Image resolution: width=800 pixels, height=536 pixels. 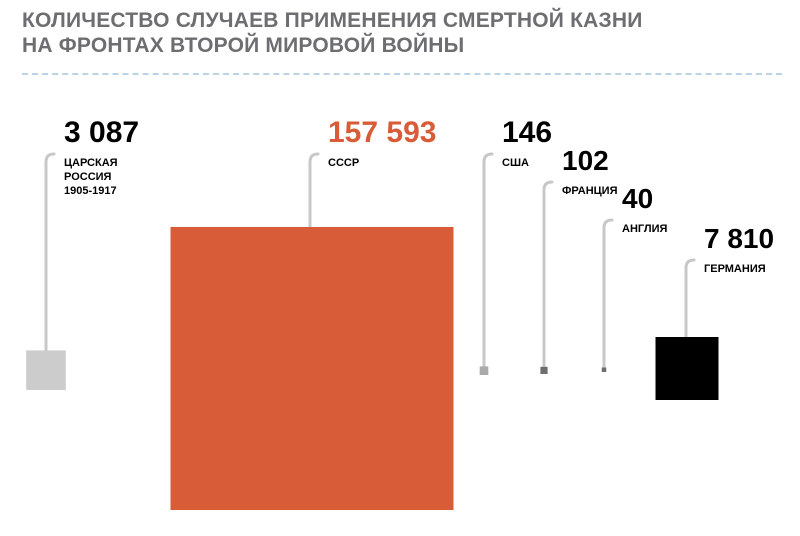 I want to click on bar-germany, so click(x=687, y=368).